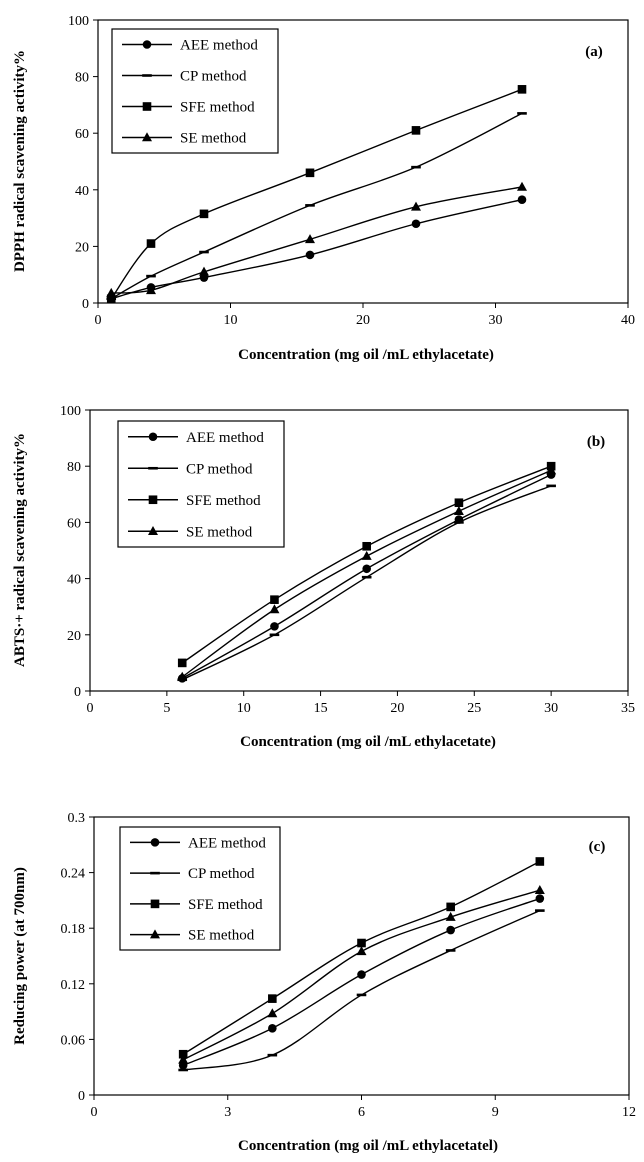 The height and width of the screenshot is (1162, 644). I want to click on series-cp, so click(361, 990).